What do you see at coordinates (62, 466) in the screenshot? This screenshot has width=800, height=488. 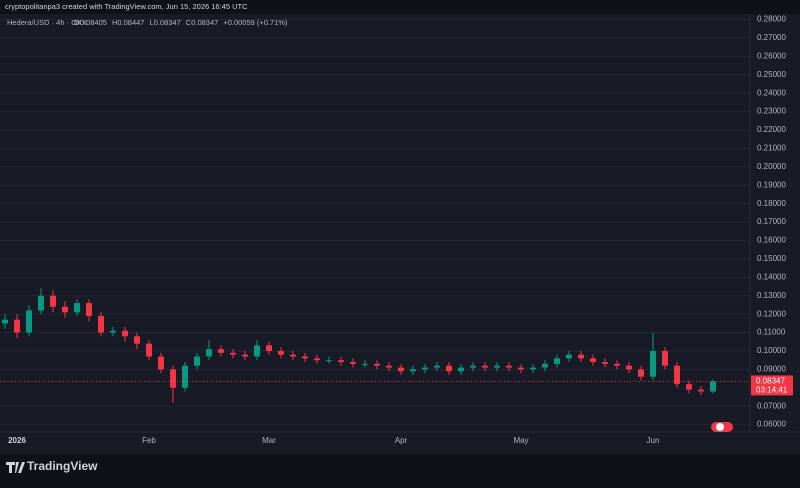 I see `brand: TradingView` at bounding box center [62, 466].